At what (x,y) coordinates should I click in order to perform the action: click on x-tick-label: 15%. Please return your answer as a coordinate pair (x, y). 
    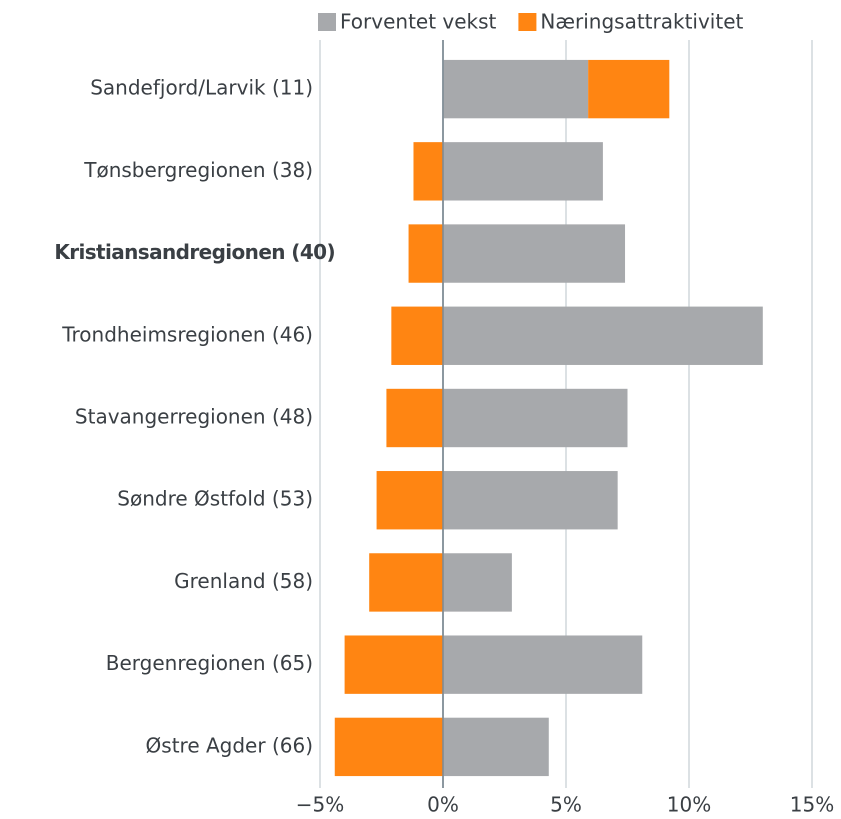
    Looking at the image, I should click on (812, 805).